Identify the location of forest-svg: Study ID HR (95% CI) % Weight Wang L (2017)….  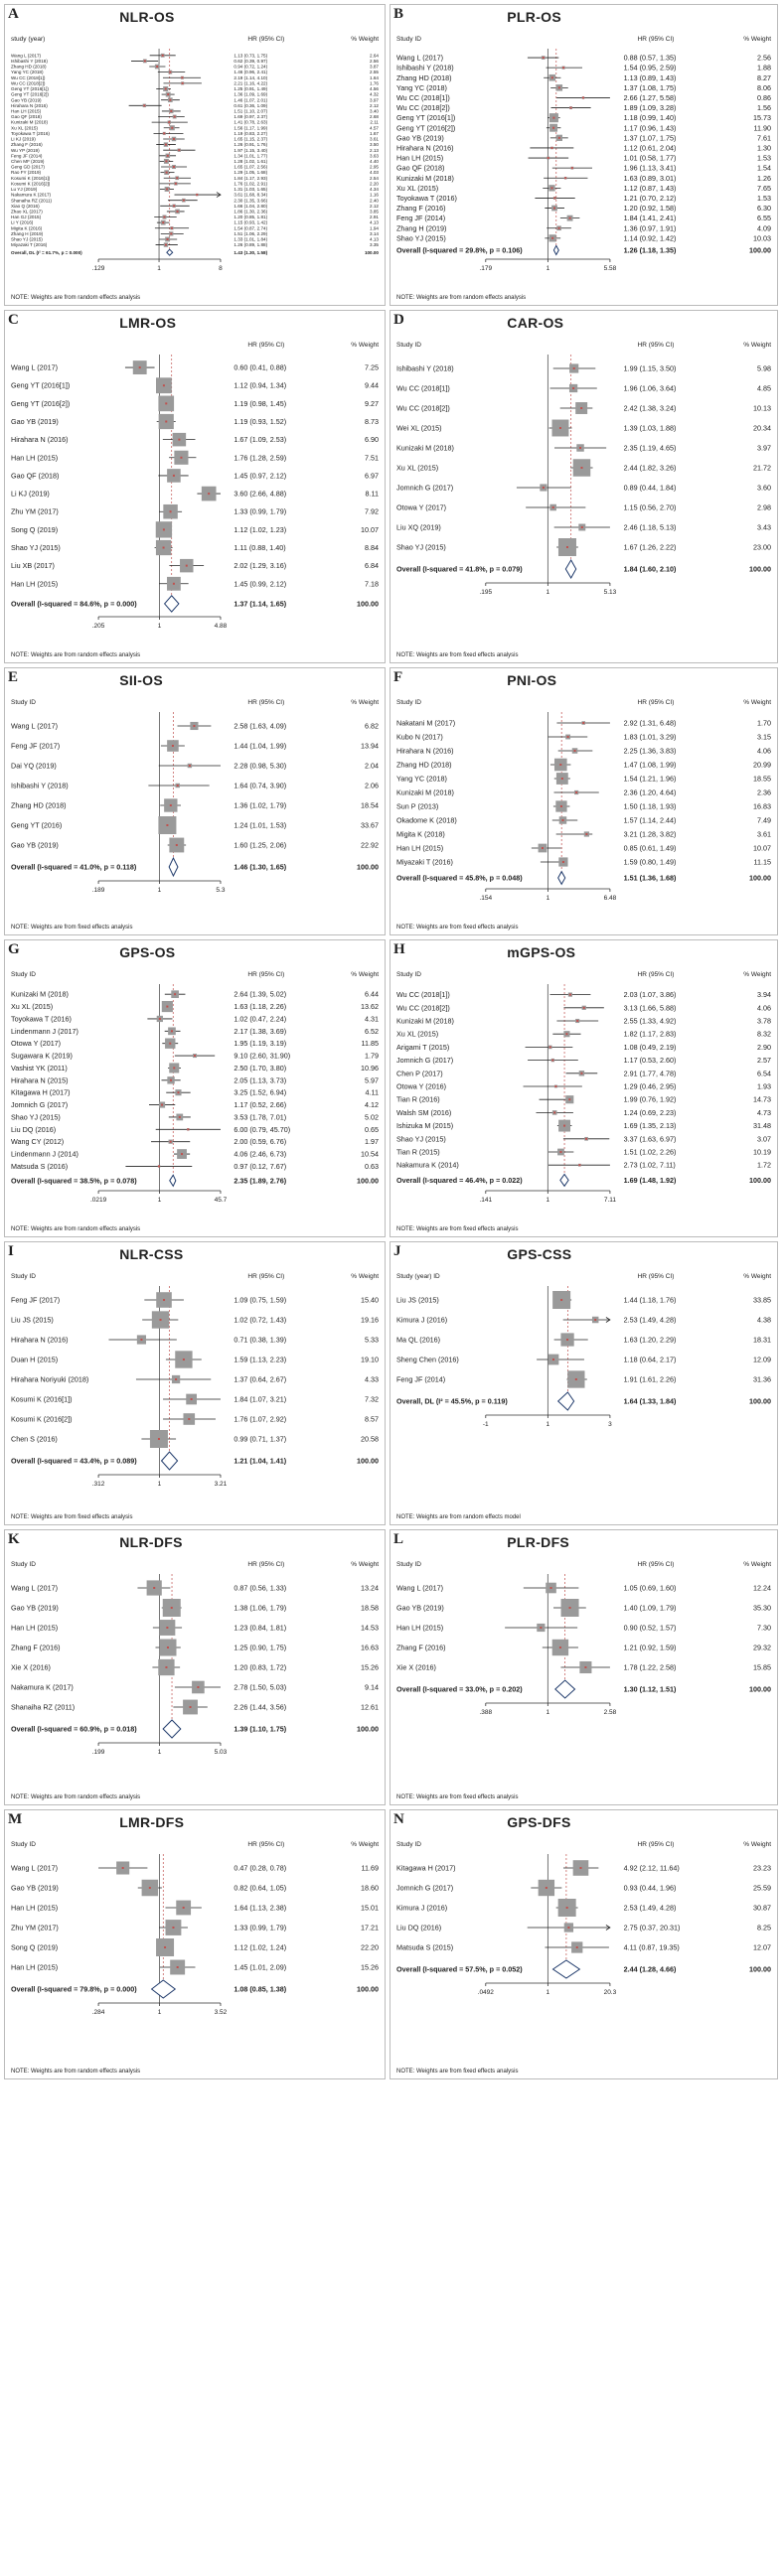
(583, 1681).